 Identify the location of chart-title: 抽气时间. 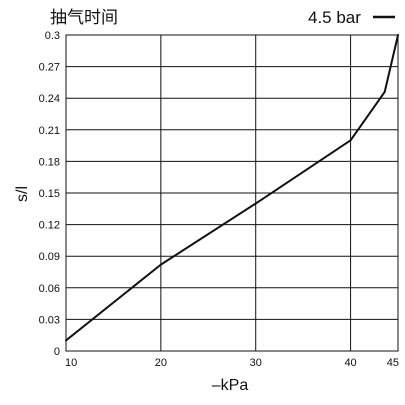
(84, 17).